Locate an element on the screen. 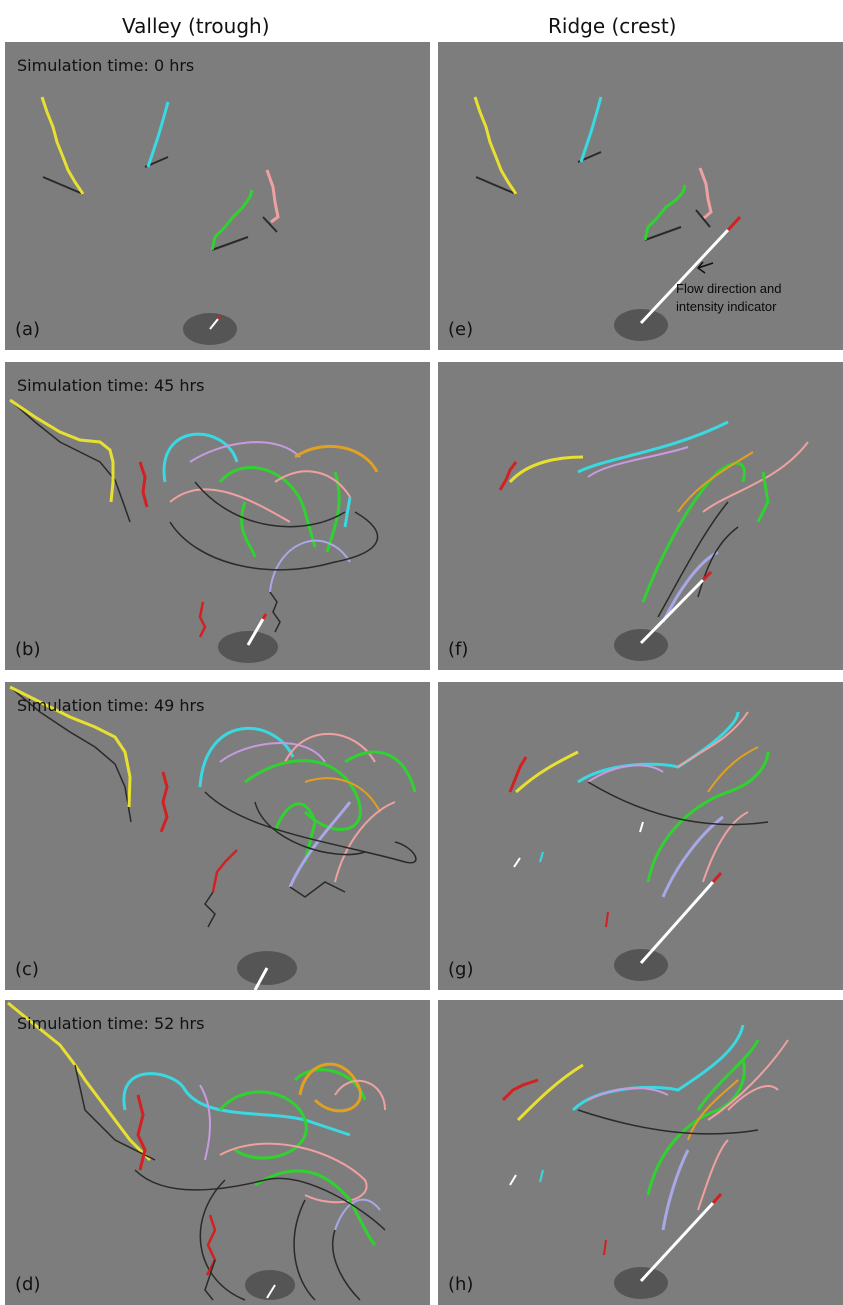 This screenshot has width=843, height=1305. panel-c: Simulation time: 49 hrs (c) is located at coordinates (217, 836).